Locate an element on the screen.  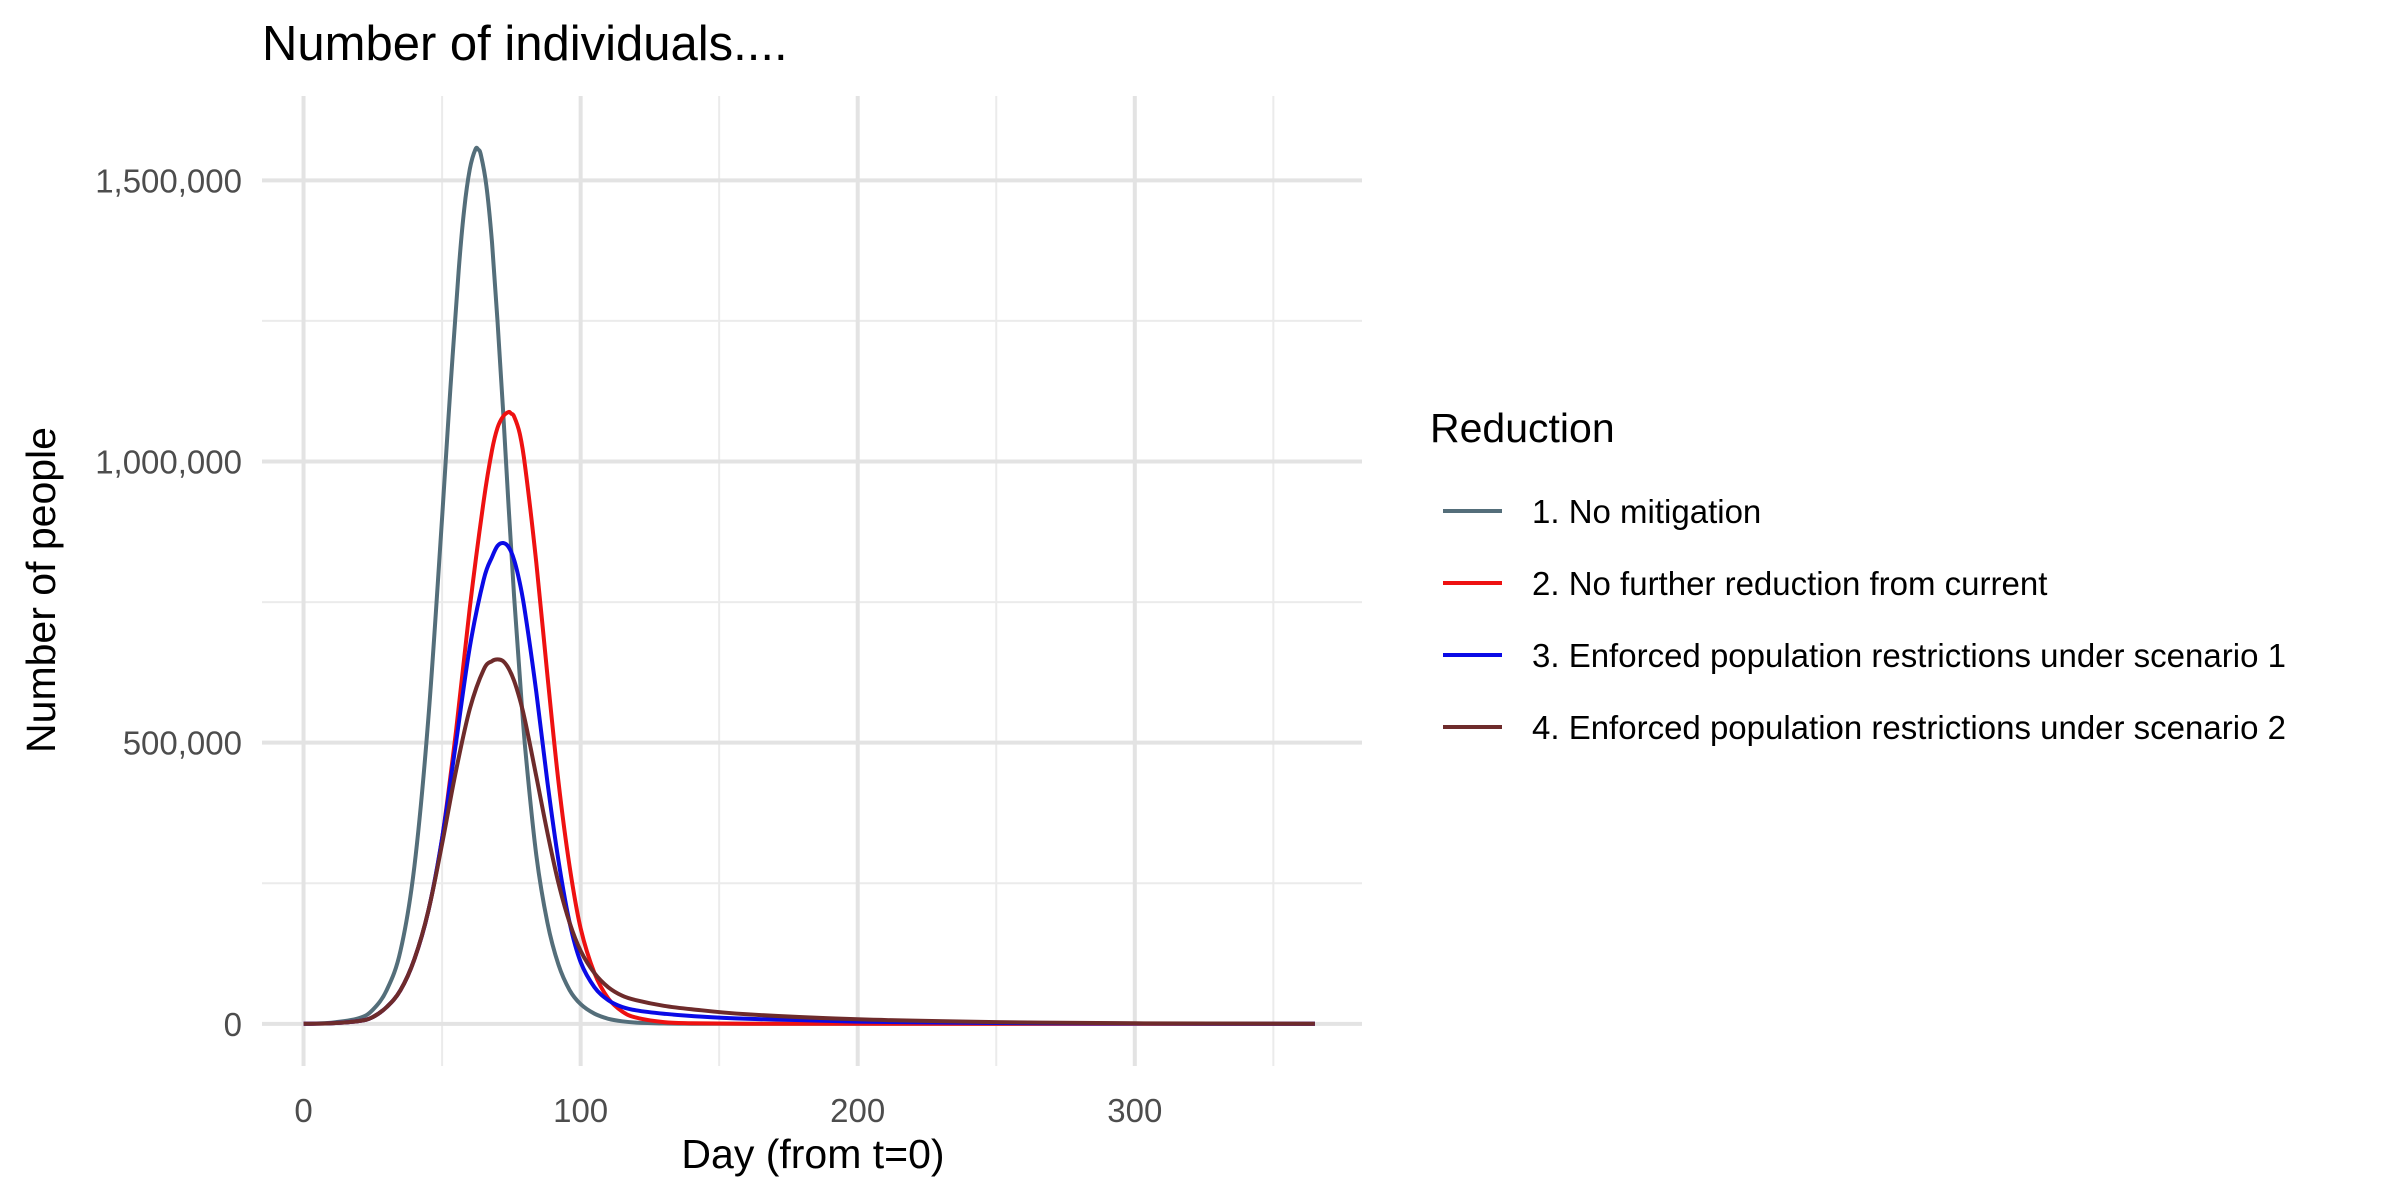
y-tick-label: 1,500,000 is located at coordinates (168, 180).